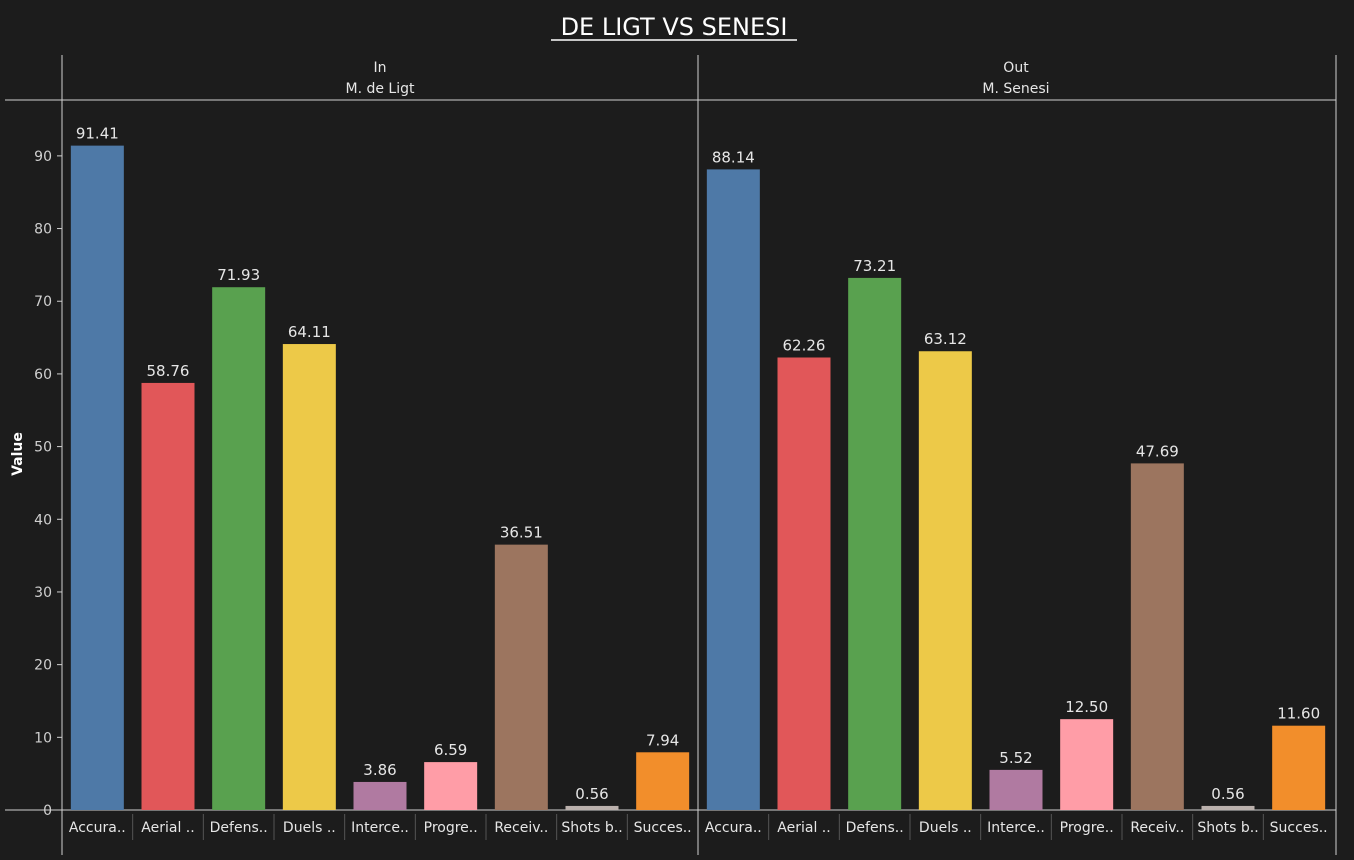  What do you see at coordinates (662, 740) in the screenshot?
I see `data-label: 7.94` at bounding box center [662, 740].